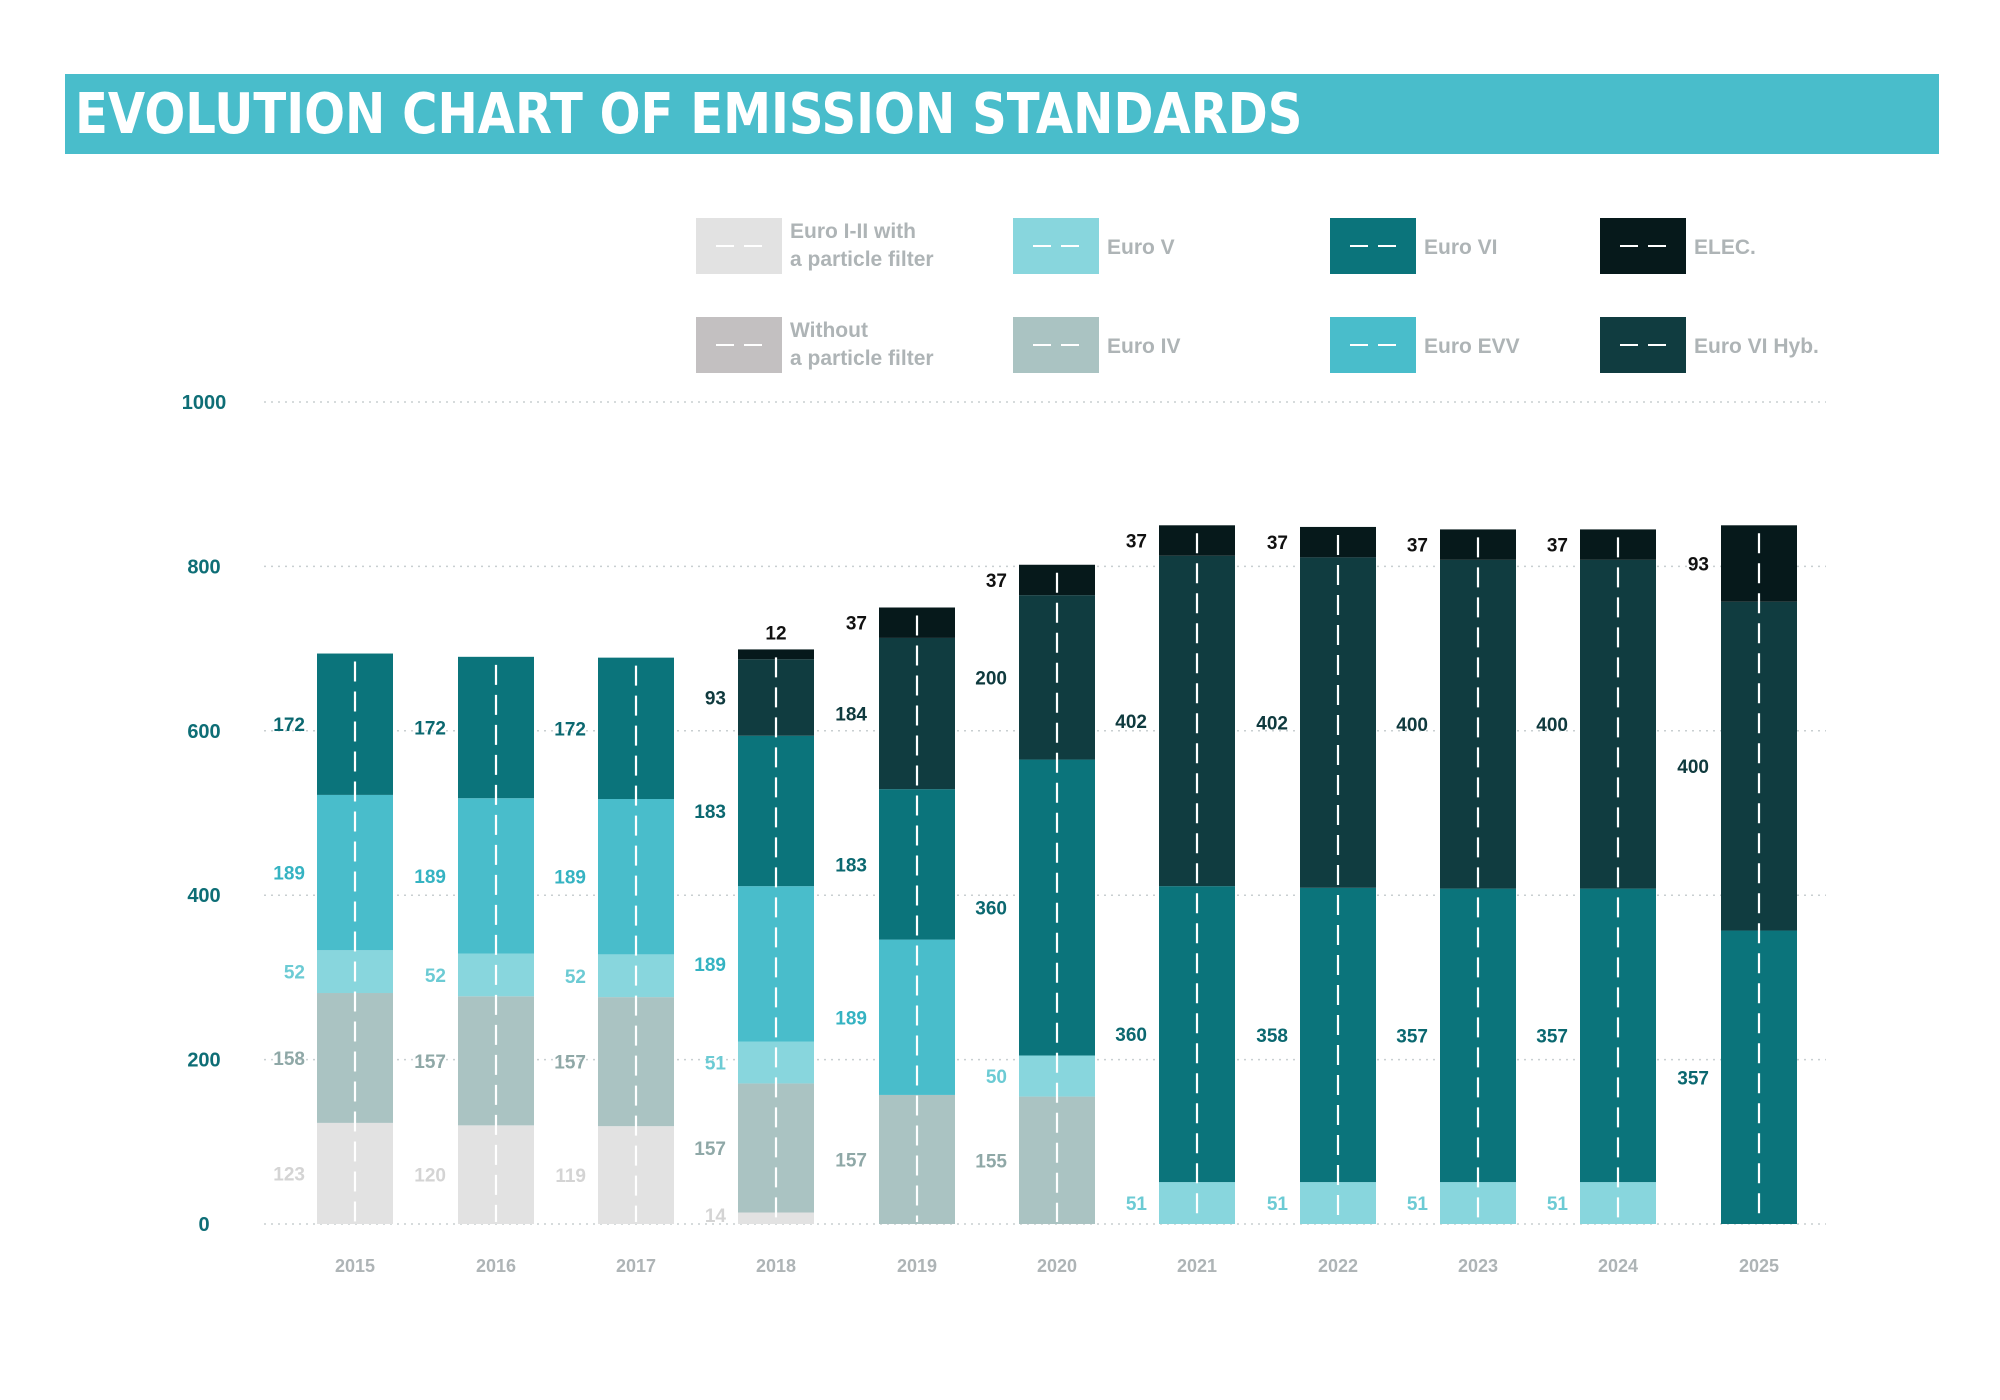 This screenshot has width=2000, height=1400. What do you see at coordinates (1478, 1266) in the screenshot?
I see `x-tick-label: 2023` at bounding box center [1478, 1266].